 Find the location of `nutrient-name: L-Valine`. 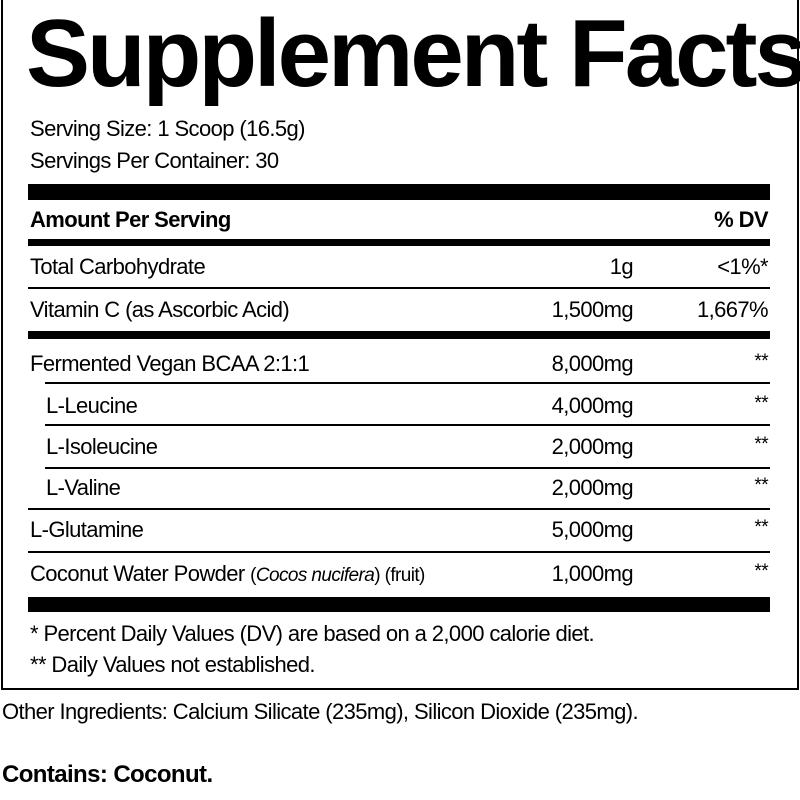

nutrient-name: L-Valine is located at coordinates (83, 487).